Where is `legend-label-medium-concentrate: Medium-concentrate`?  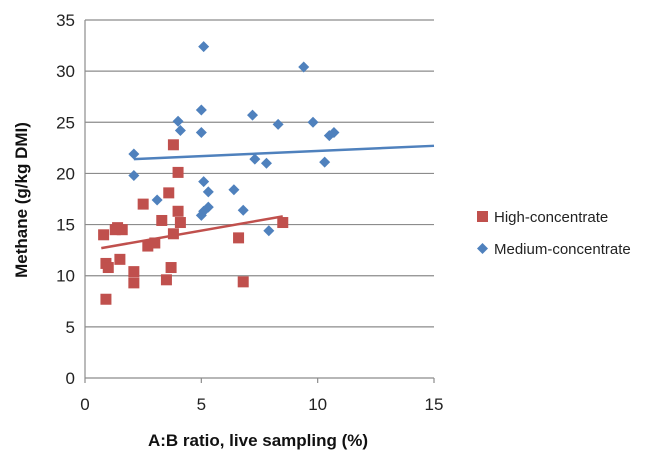 legend-label-medium-concentrate: Medium-concentrate is located at coordinates (562, 249).